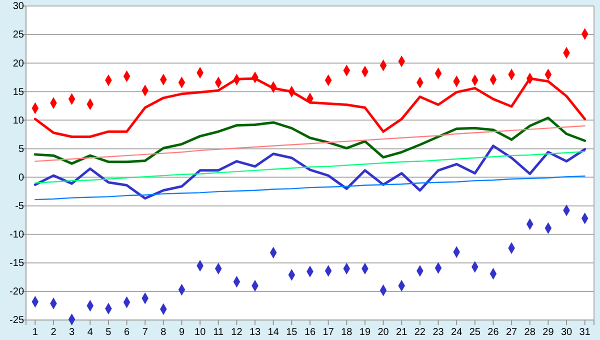  What do you see at coordinates (218, 332) in the screenshot?
I see `x-tick-label: 11` at bounding box center [218, 332].